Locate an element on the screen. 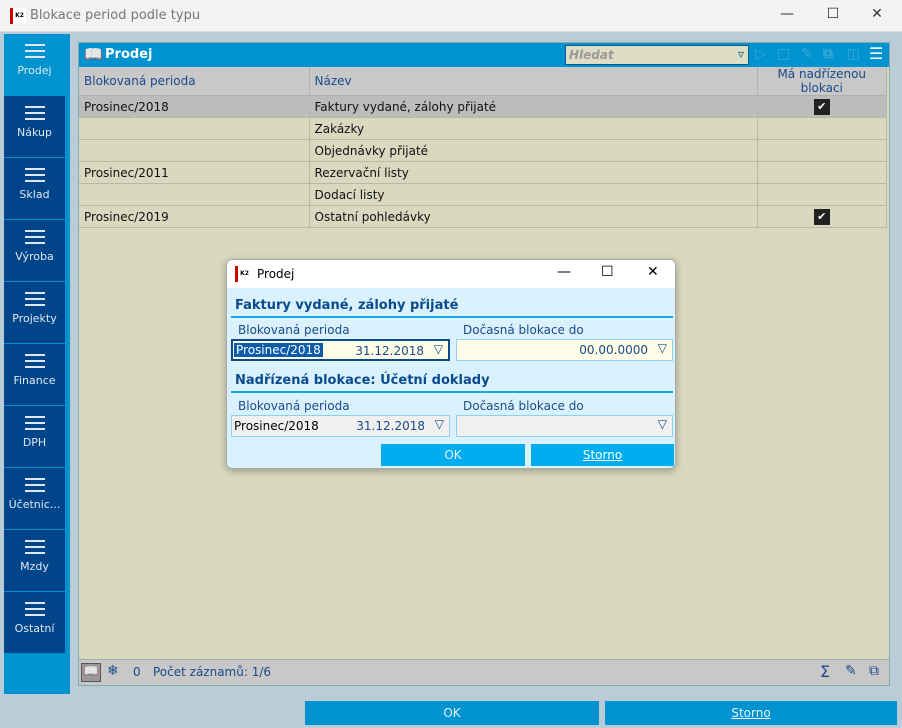  copy-icon: ⧉ is located at coordinates (828, 54).